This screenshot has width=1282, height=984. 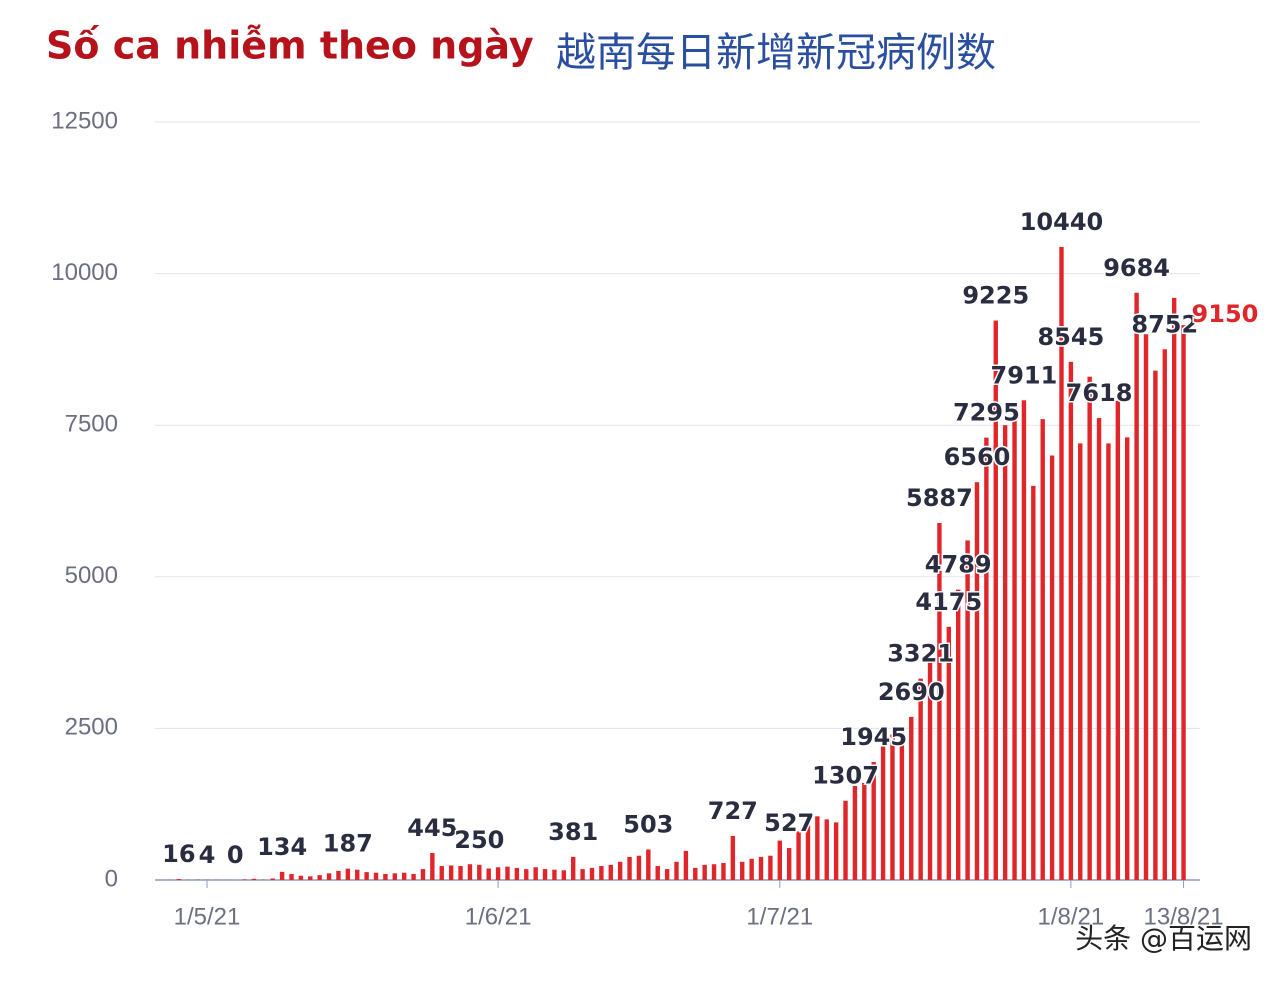 What do you see at coordinates (1070, 337) in the screenshot?
I see `value-label: 8545` at bounding box center [1070, 337].